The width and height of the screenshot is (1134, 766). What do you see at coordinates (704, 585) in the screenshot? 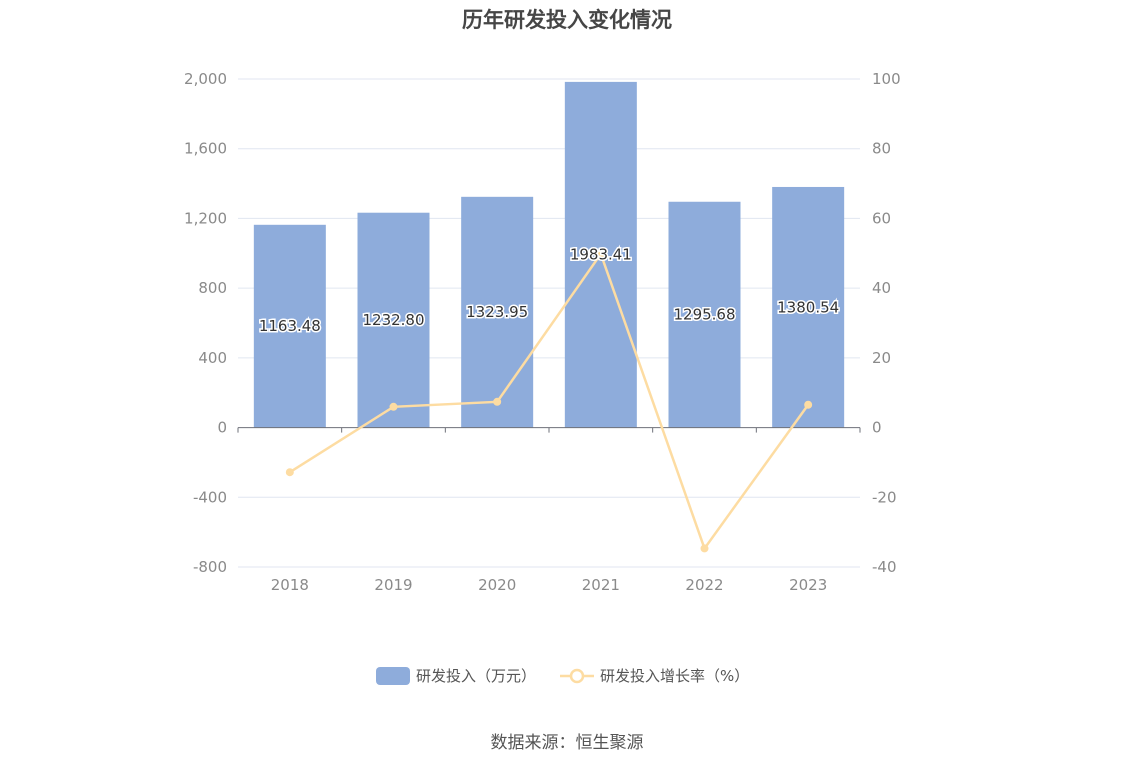
I see `x-tick-label: 2022` at bounding box center [704, 585].